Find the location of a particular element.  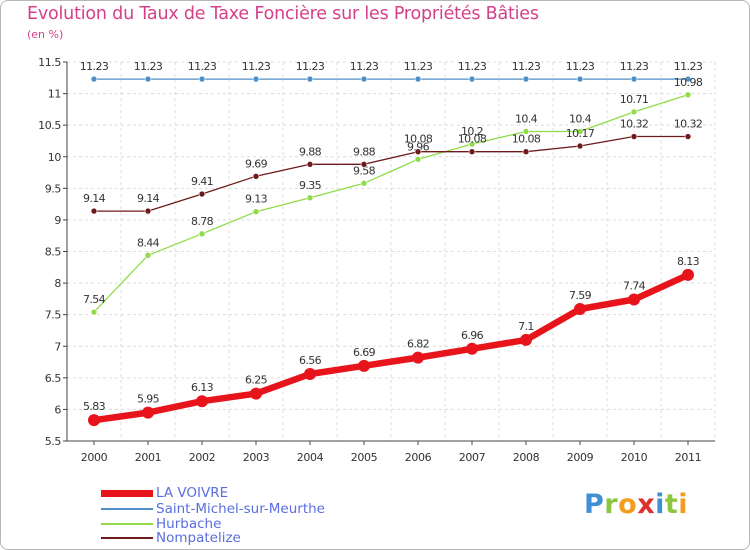

data-label-la-voivre: 8.13 is located at coordinates (688, 261).